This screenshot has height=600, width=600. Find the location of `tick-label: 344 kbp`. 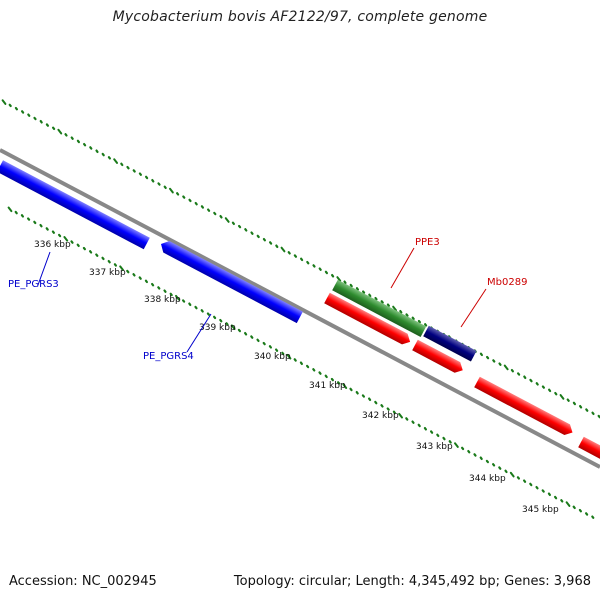

tick-label: 344 kbp is located at coordinates (487, 479).